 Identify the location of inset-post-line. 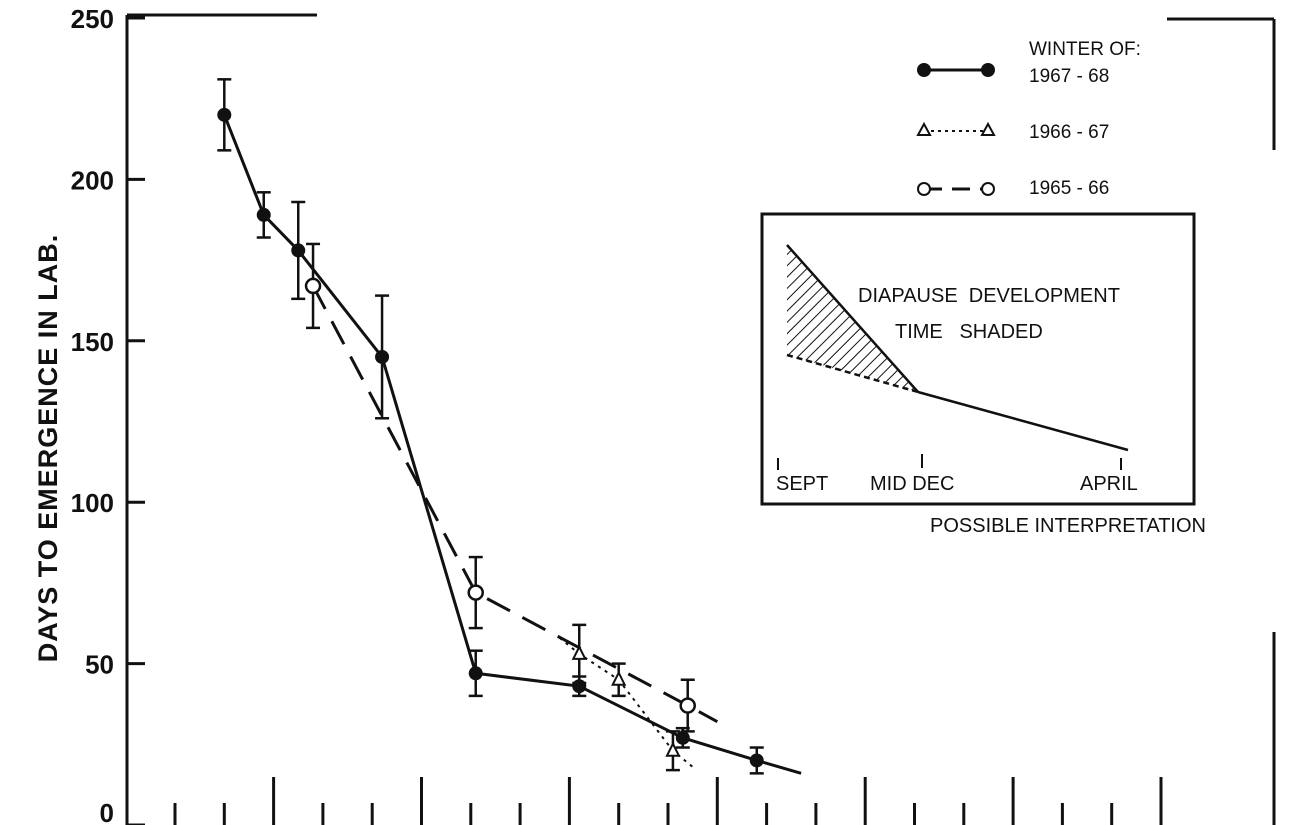
(1023, 421).